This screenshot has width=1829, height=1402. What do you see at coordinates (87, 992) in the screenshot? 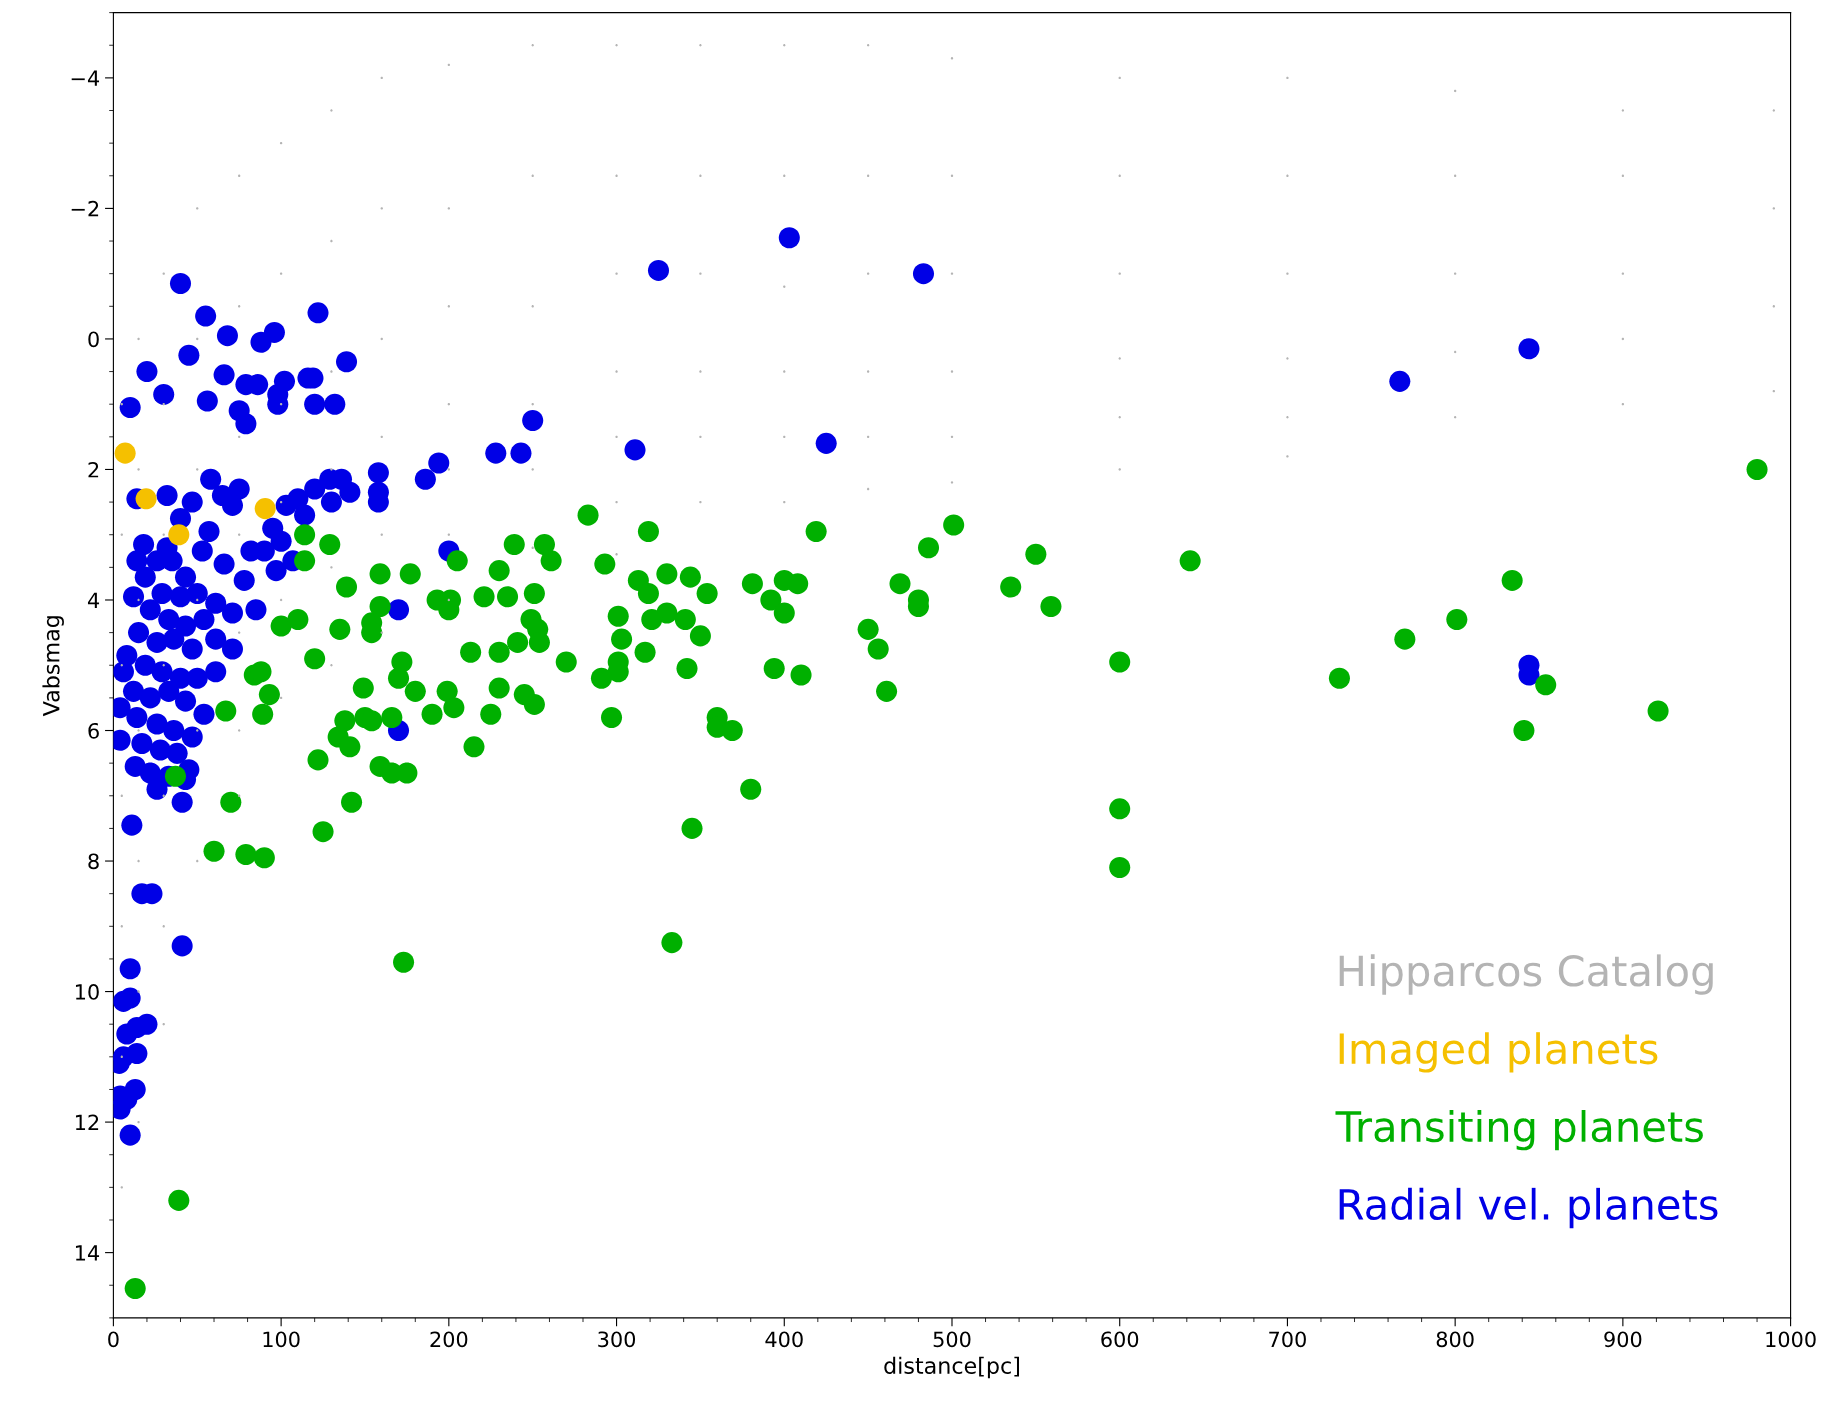
I see `y-tick-label: 10` at bounding box center [87, 992].